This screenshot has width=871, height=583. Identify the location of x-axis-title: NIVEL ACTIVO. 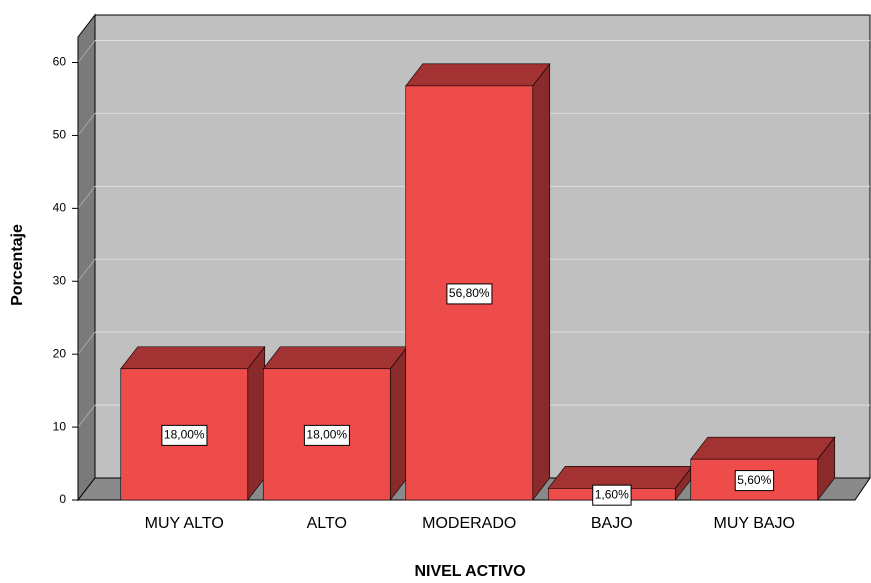
(469, 571).